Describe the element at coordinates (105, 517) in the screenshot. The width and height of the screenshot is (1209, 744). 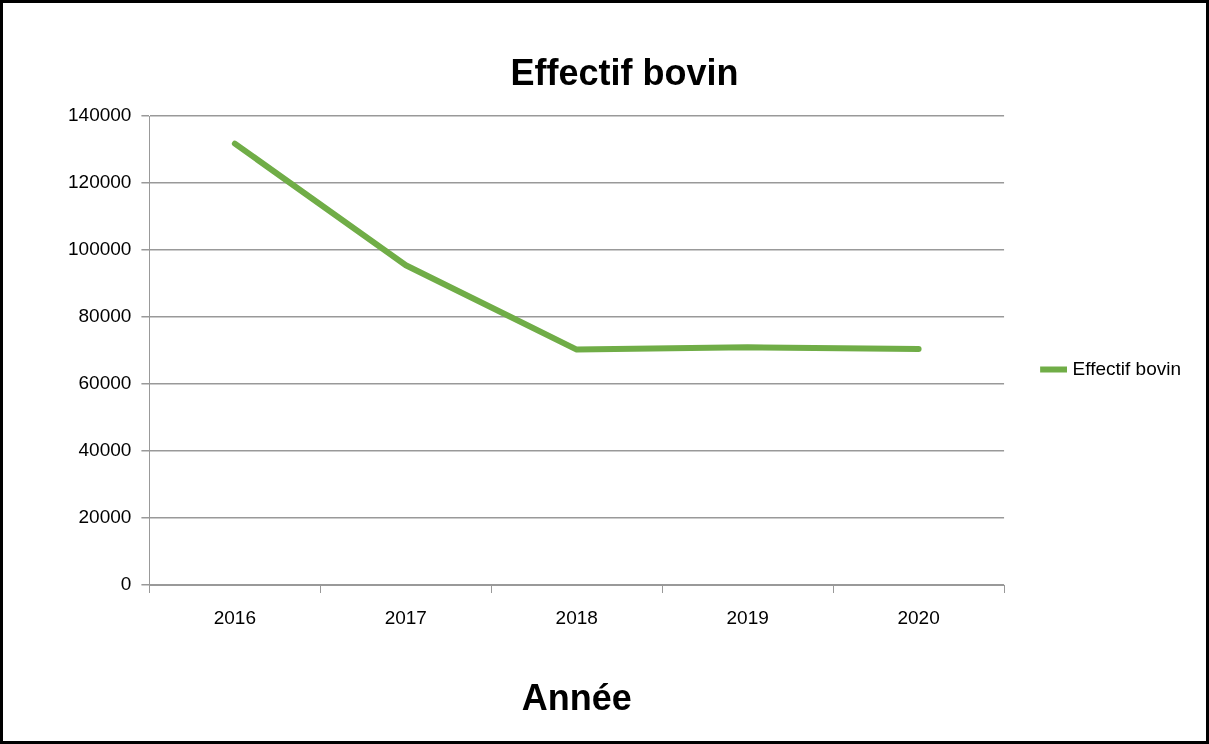
I see `y-tick-label: 20000` at that location.